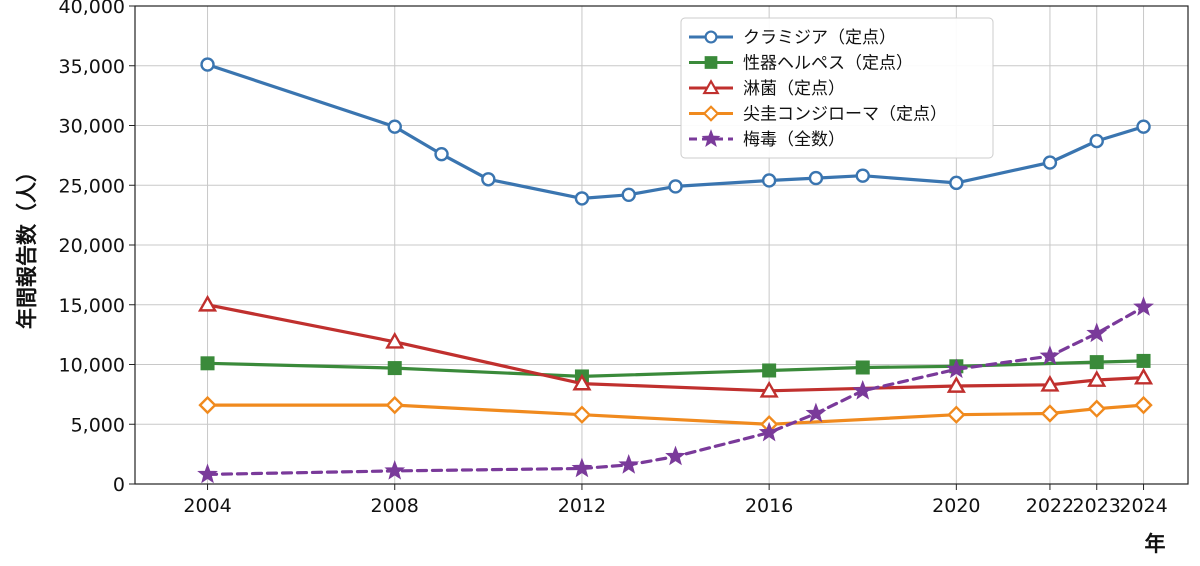 This screenshot has width=1200, height=566. What do you see at coordinates (828, 64) in the screenshot?
I see `legend-label: 性器ヘルペス（定点）` at bounding box center [828, 64].